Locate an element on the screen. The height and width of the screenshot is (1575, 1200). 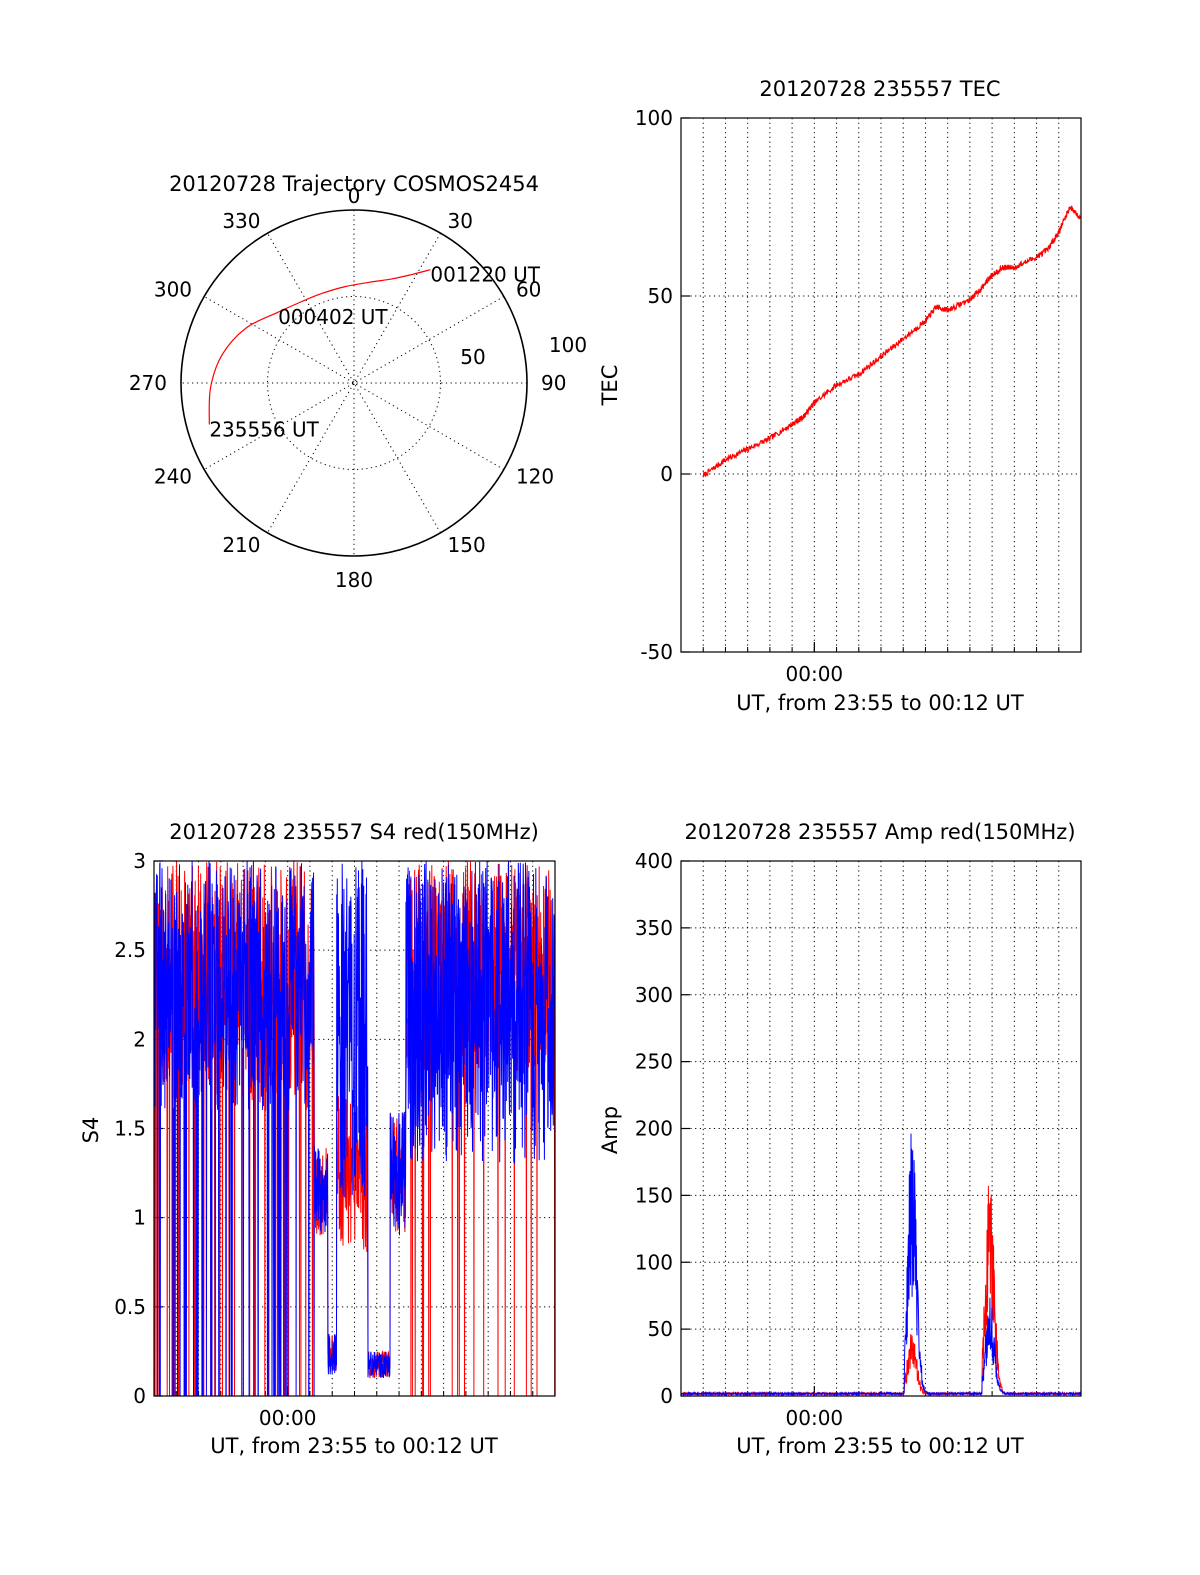
amp-x-axis-label: UT, from 23:55 to 00:12 UT is located at coordinates (880, 1446).